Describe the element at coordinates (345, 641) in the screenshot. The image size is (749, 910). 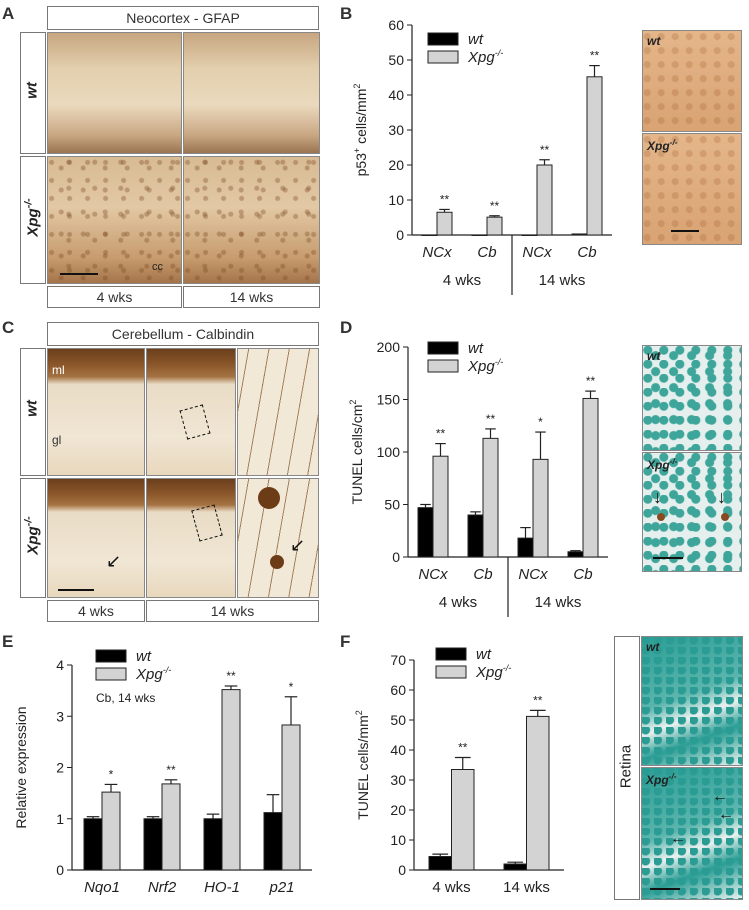
I see `panel-letter-f: F` at that location.